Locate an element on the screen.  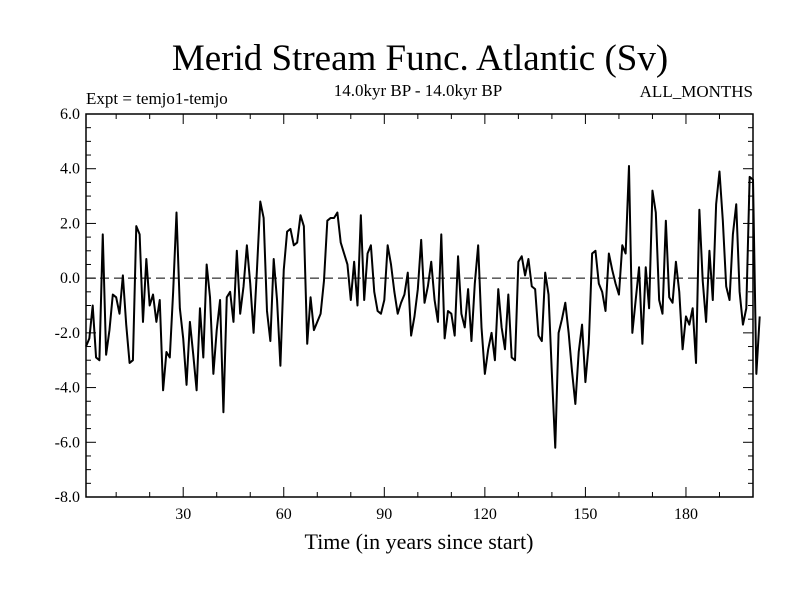
chart-title: Merid Stream Func. Atlantic (Sv) is located at coordinates (420, 58).